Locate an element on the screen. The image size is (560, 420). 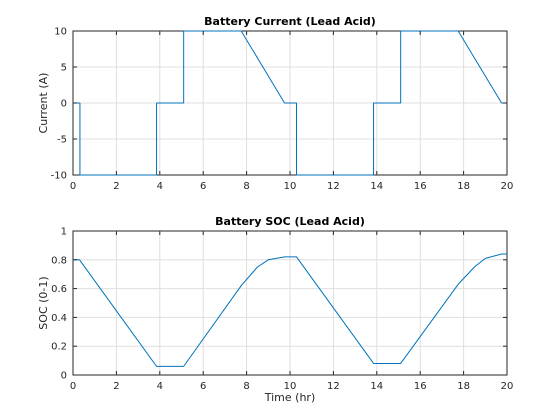
soc-y-tick-label: 1 is located at coordinates (64, 232).